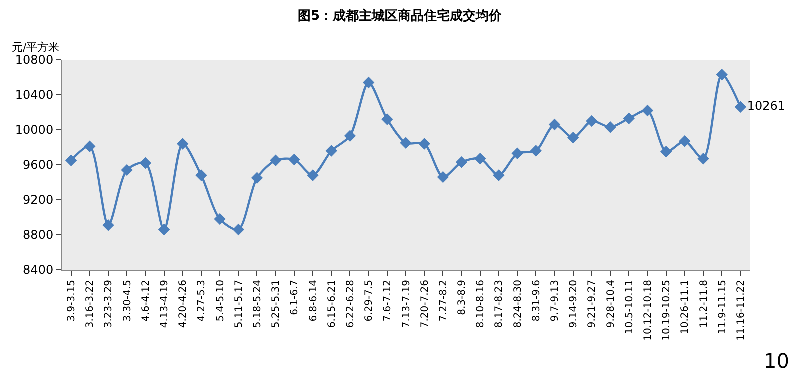  What do you see at coordinates (72, 301) in the screenshot?
I see `x-tick-label: 3.9-3.15` at bounding box center [72, 301].